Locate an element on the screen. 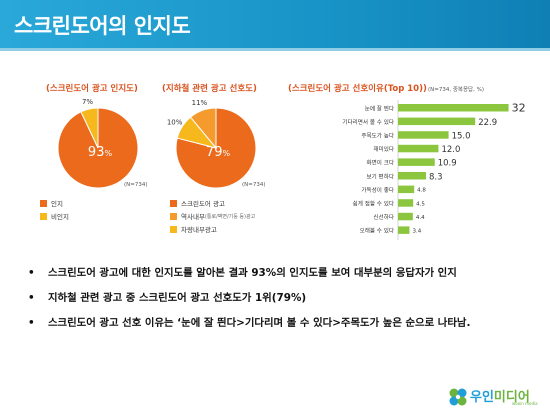 The image size is (550, 412). bar-n-label: (N=734, 중복응답, %) is located at coordinates (456, 90).